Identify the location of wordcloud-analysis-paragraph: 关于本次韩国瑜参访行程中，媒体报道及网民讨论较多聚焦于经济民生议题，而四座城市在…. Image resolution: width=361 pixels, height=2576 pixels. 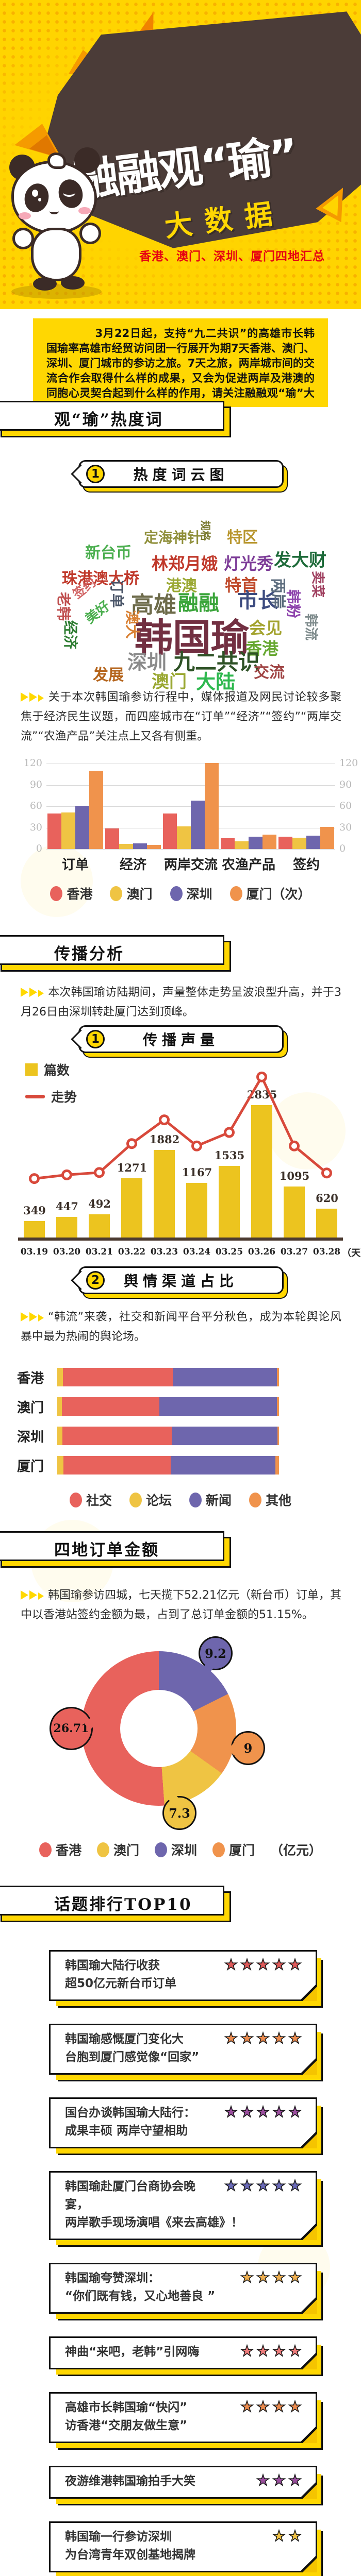
(181, 717).